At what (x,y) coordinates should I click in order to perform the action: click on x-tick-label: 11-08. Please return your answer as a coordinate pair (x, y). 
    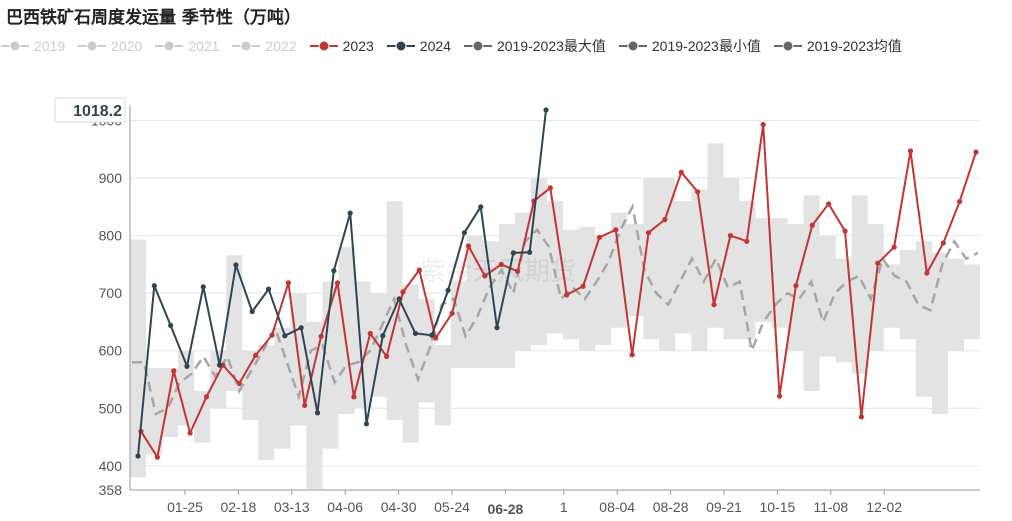
    Looking at the image, I should click on (830, 507).